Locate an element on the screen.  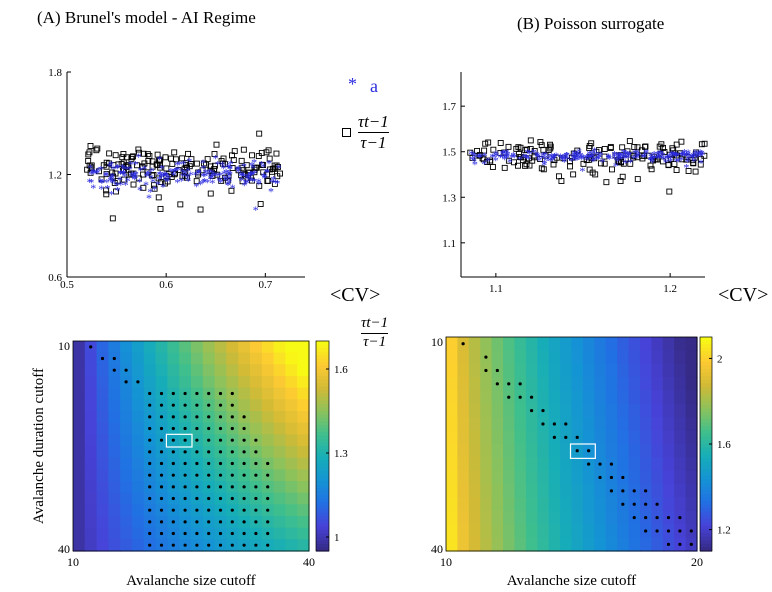
legend-ratio-numerator: τt−1 is located at coordinates (373, 121).